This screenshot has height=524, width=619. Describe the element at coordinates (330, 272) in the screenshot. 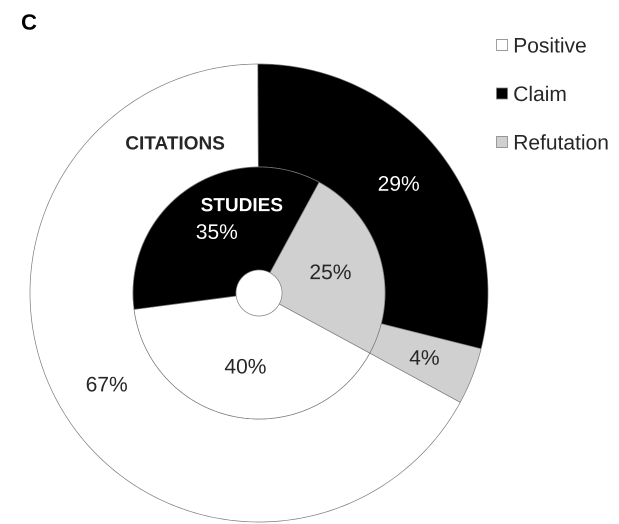

I see `data-label: 25%` at that location.